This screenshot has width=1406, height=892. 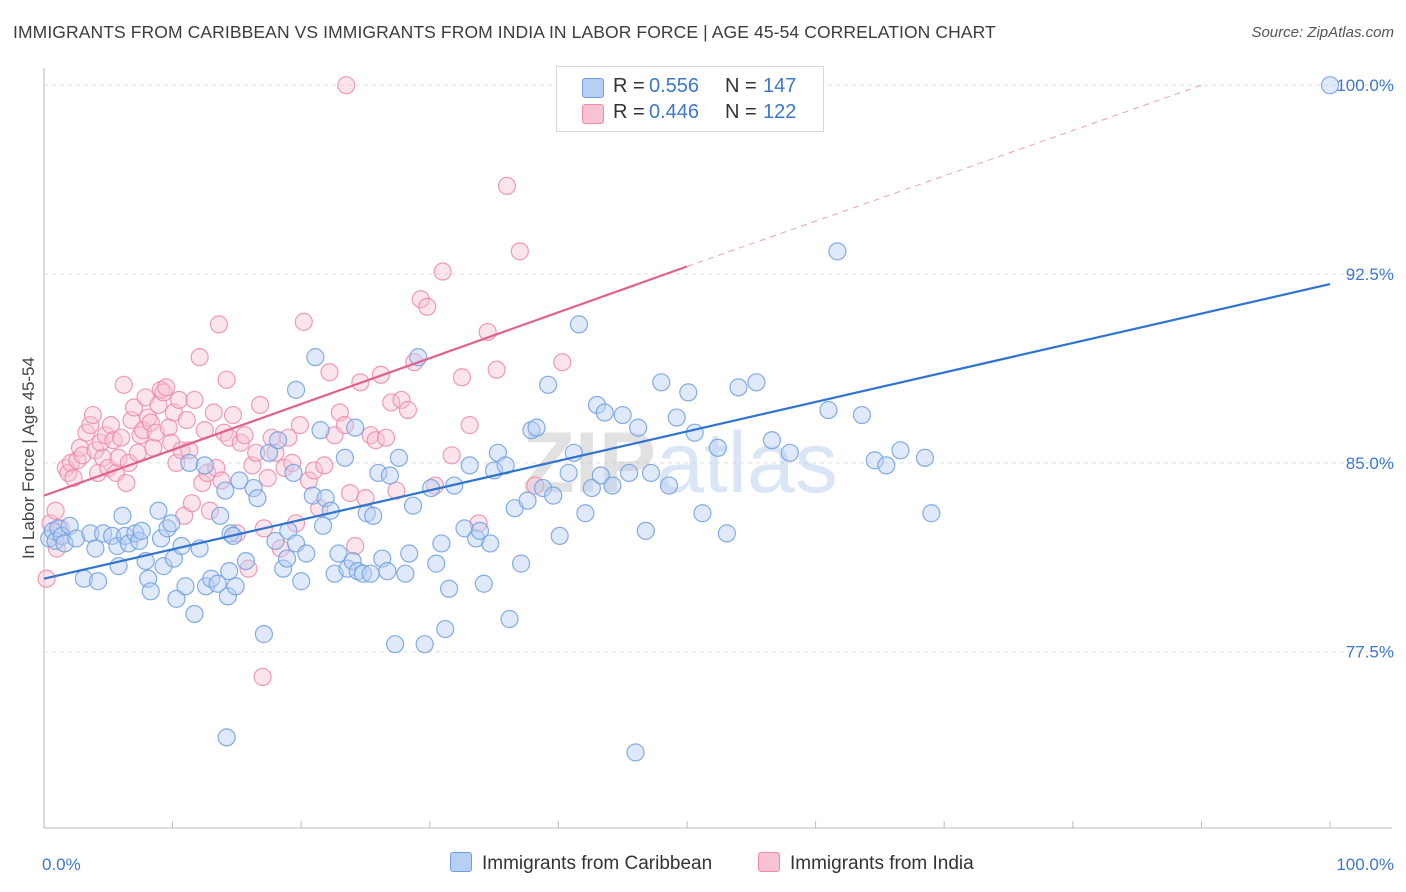 I want to click on bottom-legend-swatch-pink, so click(x=769, y=862).